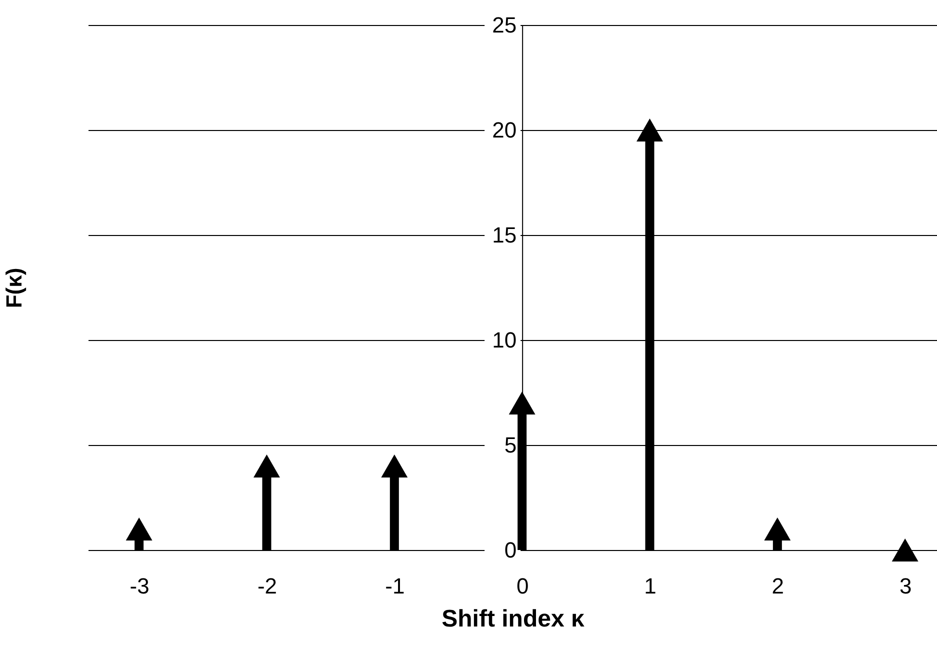 The width and height of the screenshot is (937, 659). I want to click on x-tick-label: -1, so click(395, 586).